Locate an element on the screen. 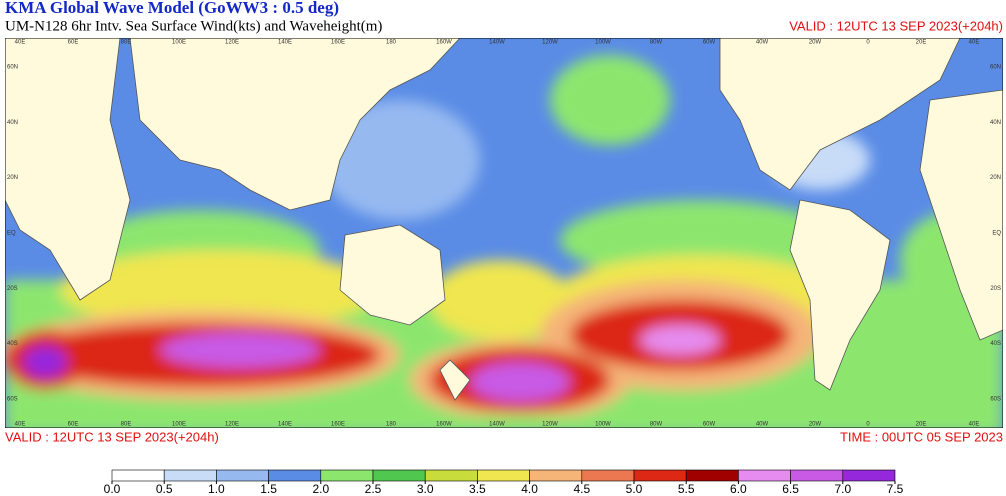 This screenshot has width=1006, height=496. colorbar-label: 2.0 is located at coordinates (320, 489).